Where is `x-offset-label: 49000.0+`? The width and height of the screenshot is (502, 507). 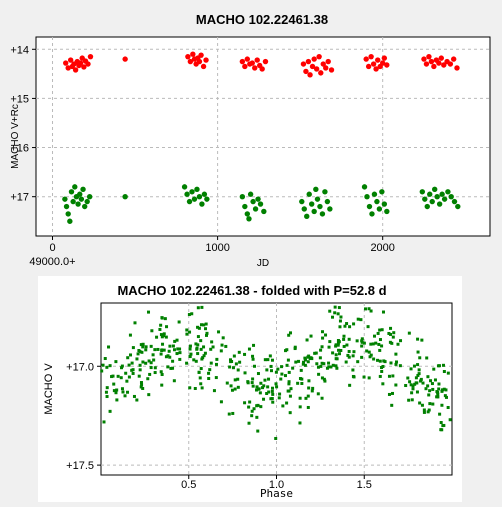 x-offset-label: 49000.0+ is located at coordinates (52, 262).